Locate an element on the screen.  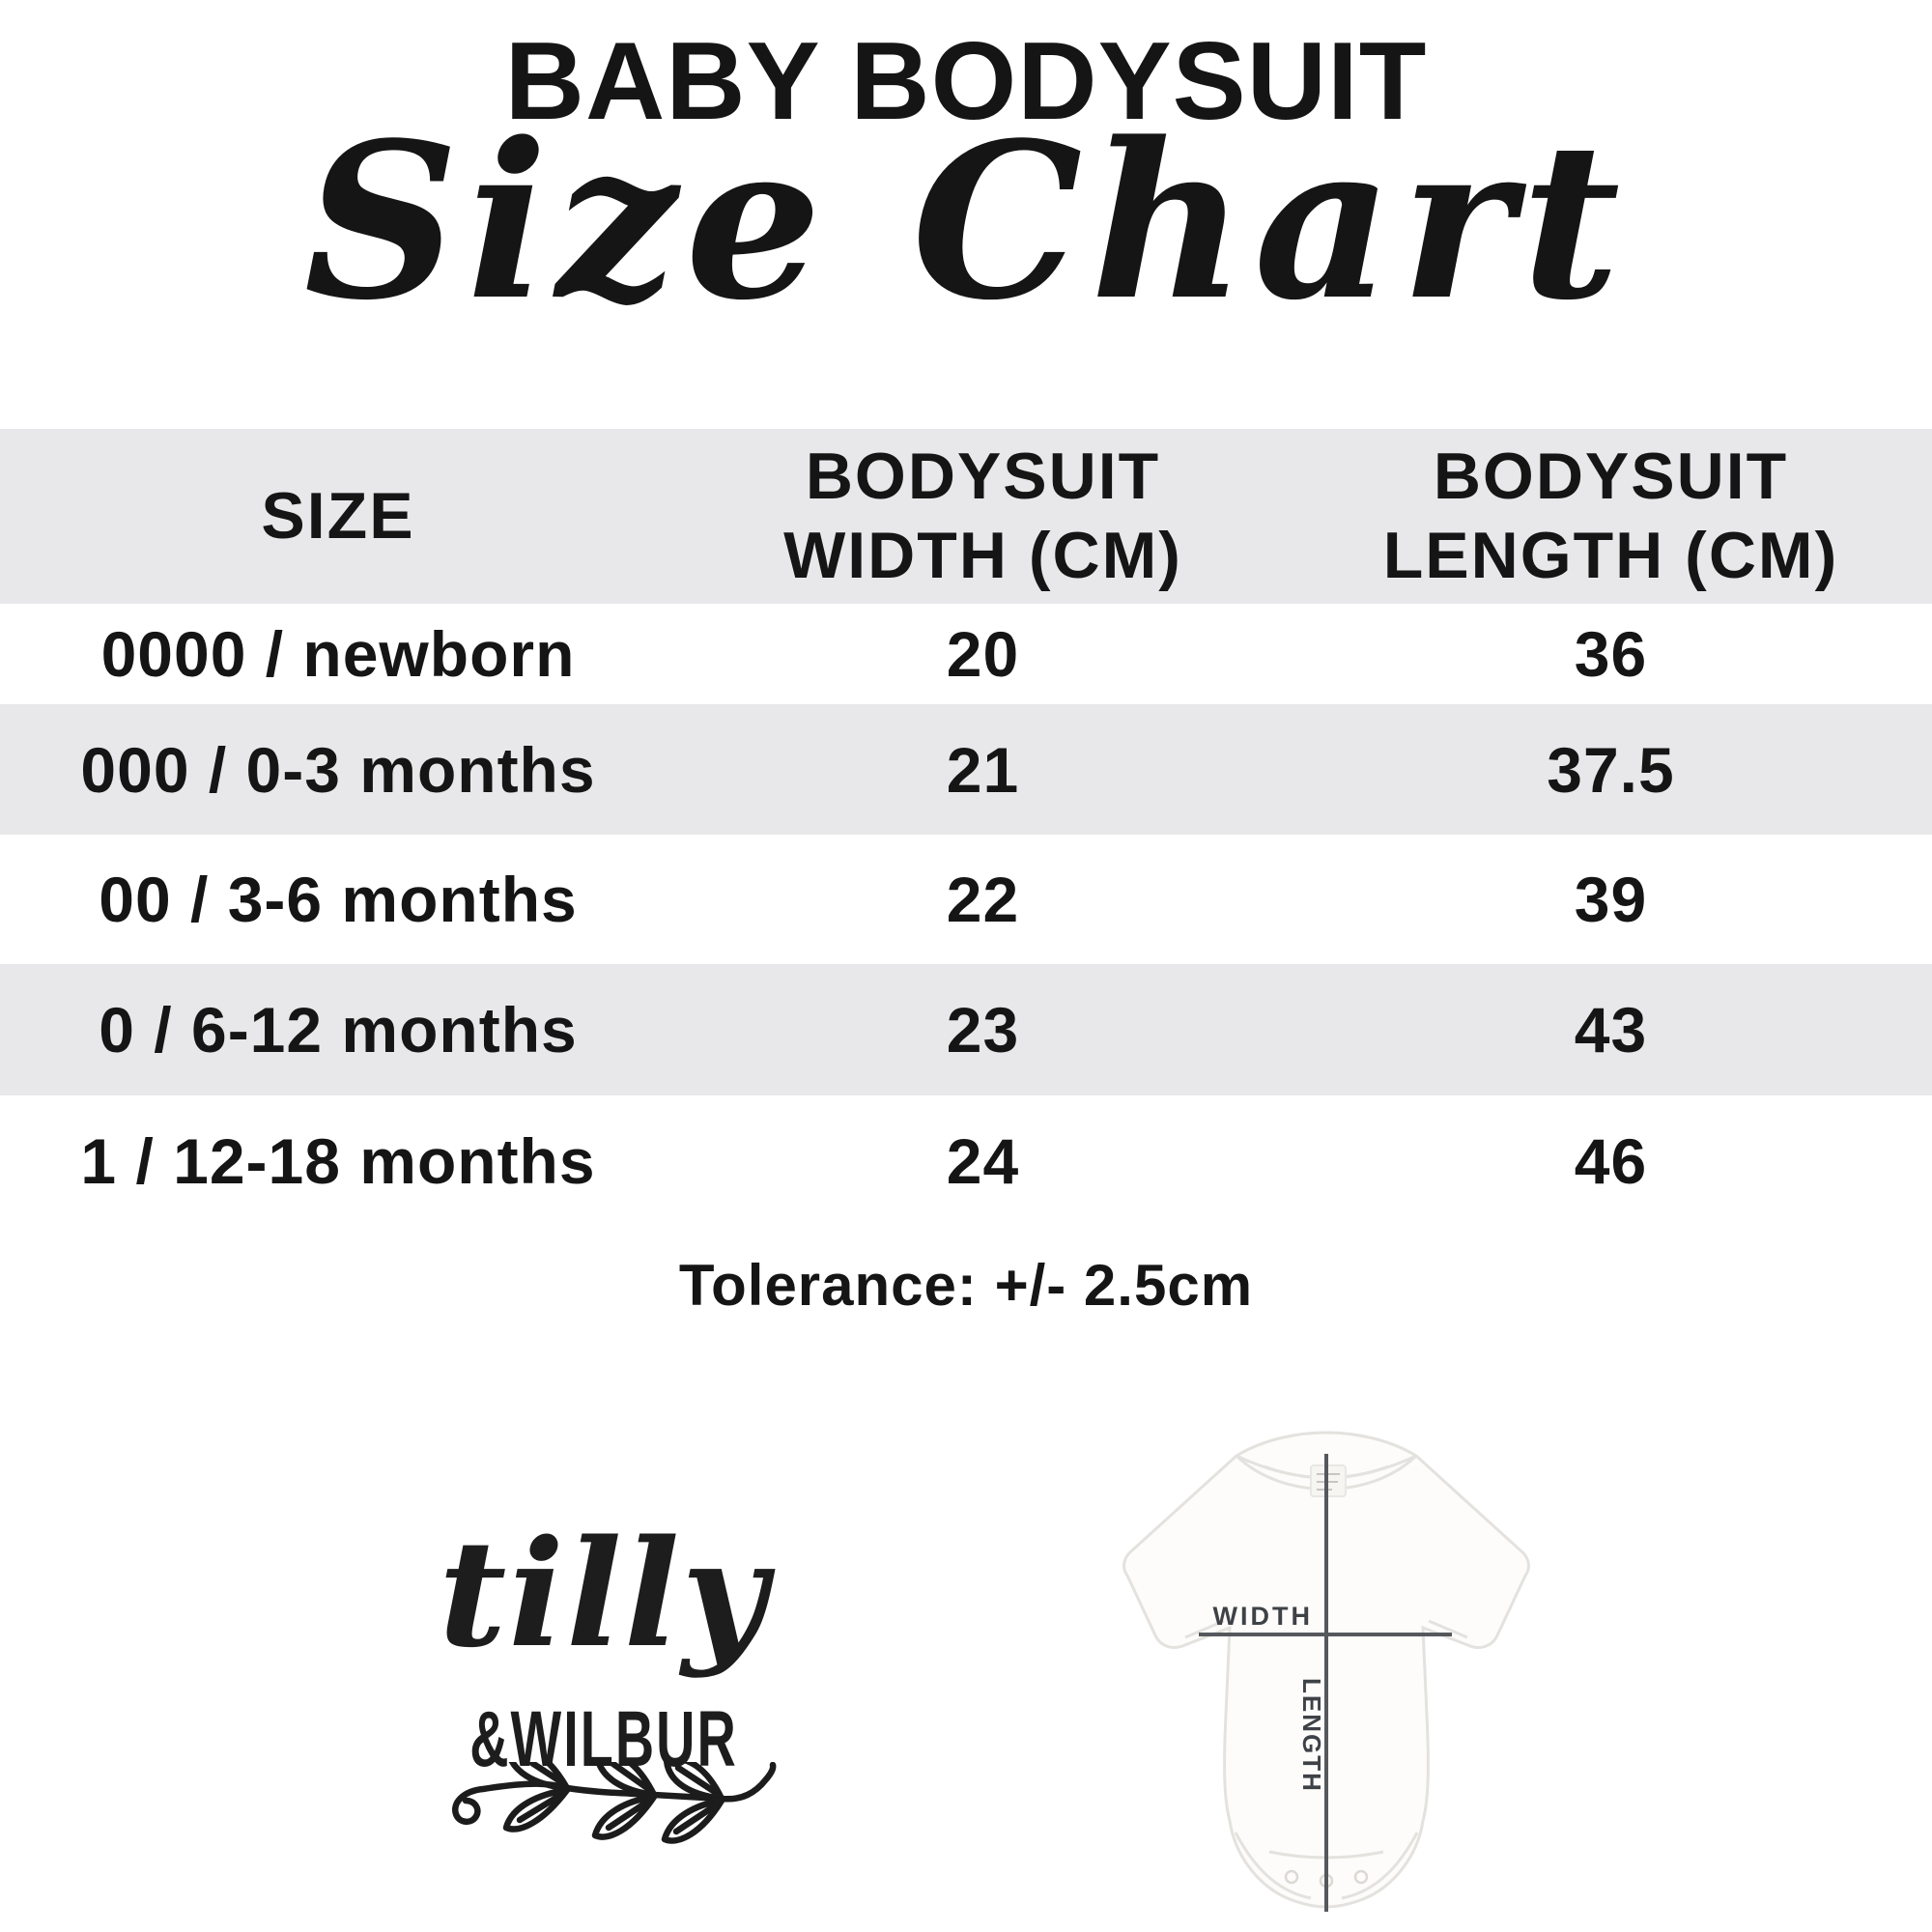
brand-logo-name: tilly is located at coordinates (604, 1593).